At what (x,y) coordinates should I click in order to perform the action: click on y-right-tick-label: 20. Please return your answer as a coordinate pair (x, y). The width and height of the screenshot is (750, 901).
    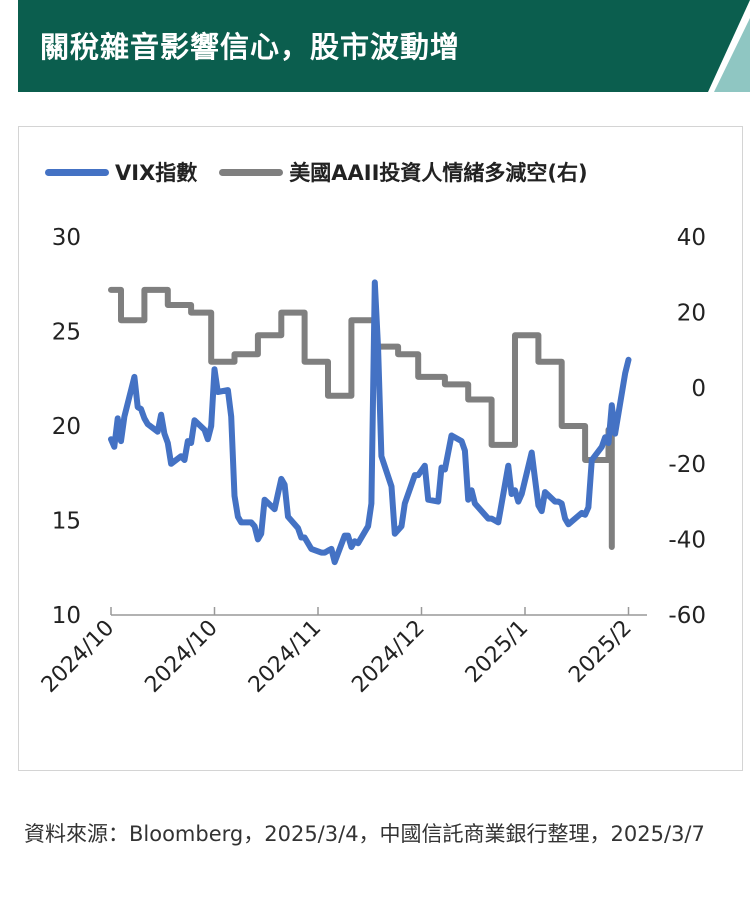
    Looking at the image, I should click on (691, 314).